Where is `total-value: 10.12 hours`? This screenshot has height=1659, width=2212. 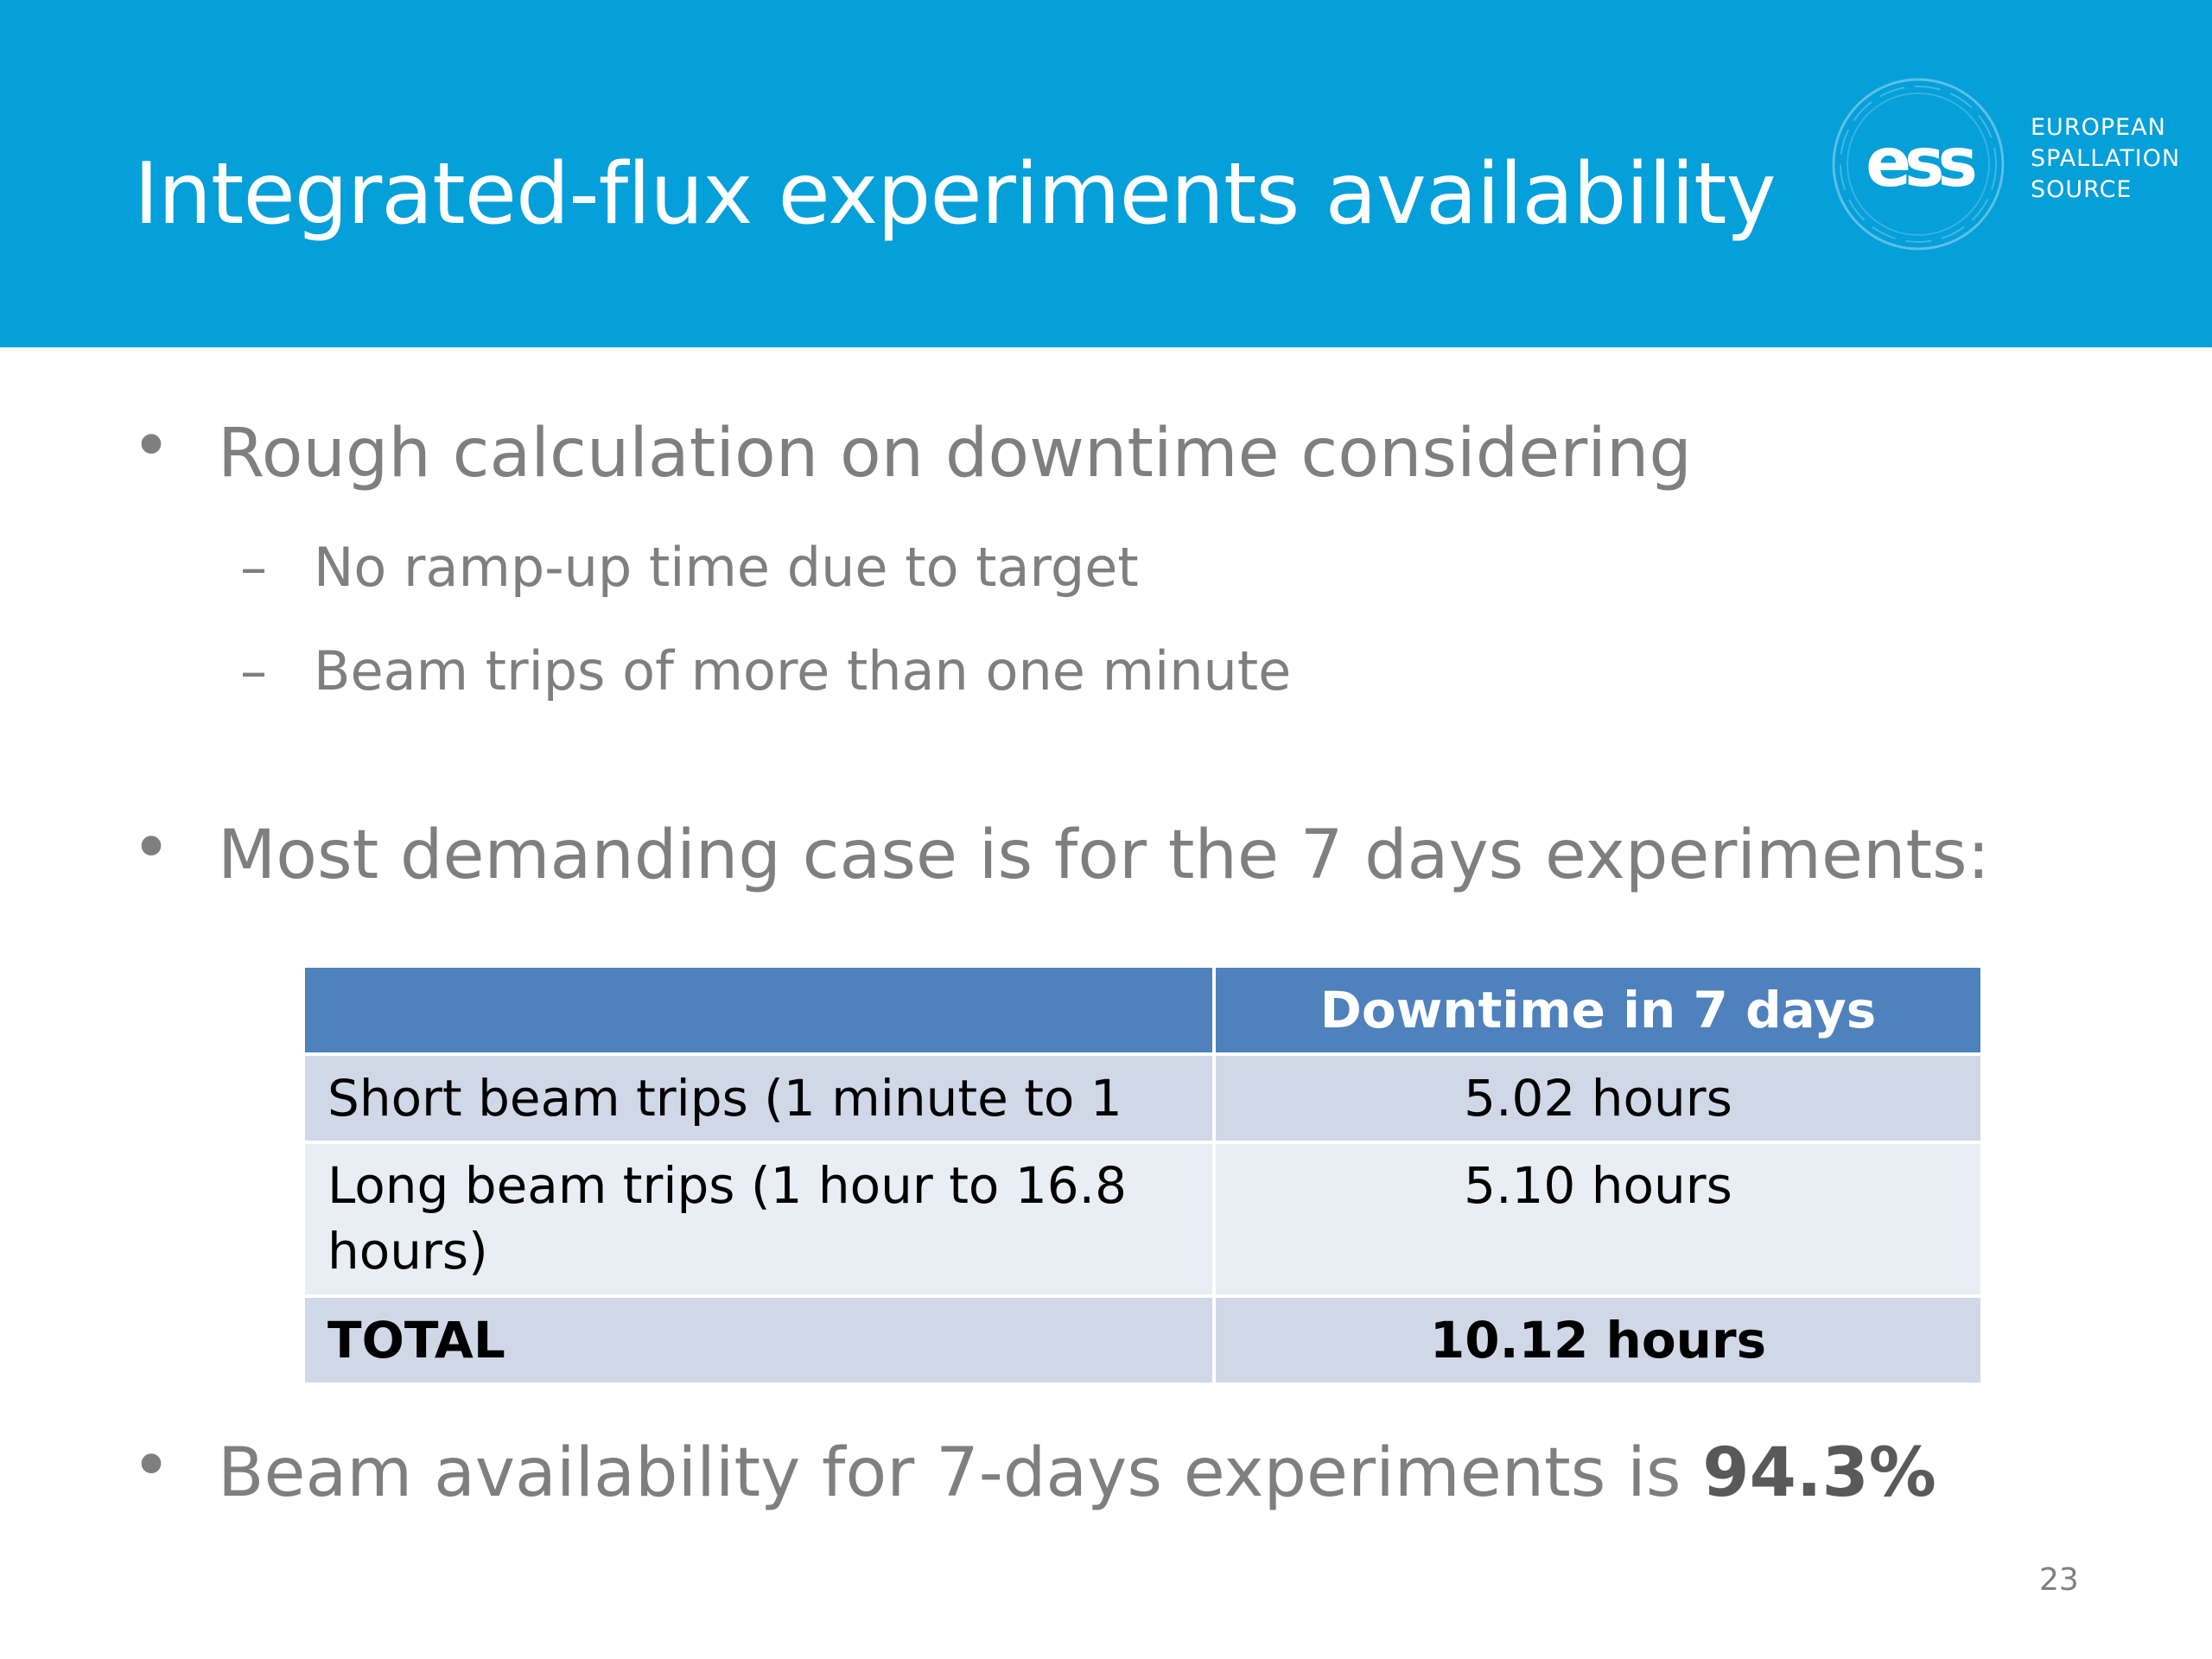 total-value: 10.12 hours is located at coordinates (1598, 1340).